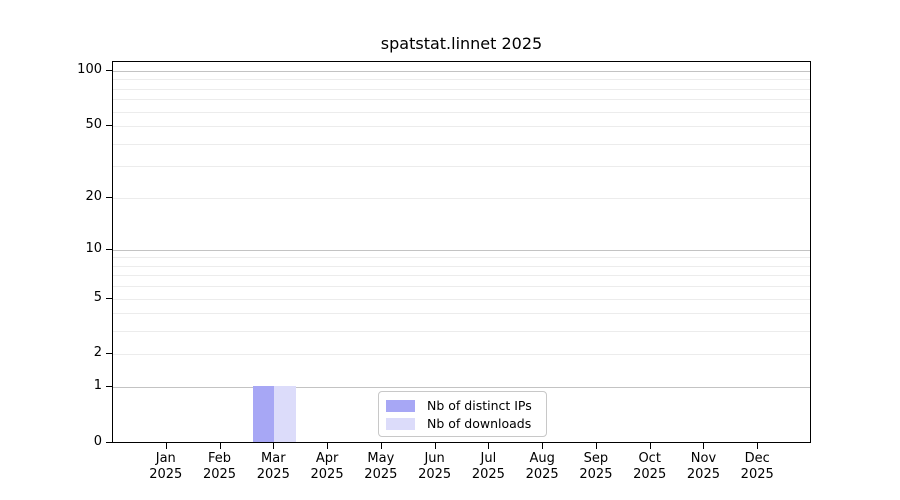 Image resolution: width=900 pixels, height=500 pixels. What do you see at coordinates (400, 405) in the screenshot?
I see `legend-swatch-nb-of-distinct-ips` at bounding box center [400, 405].